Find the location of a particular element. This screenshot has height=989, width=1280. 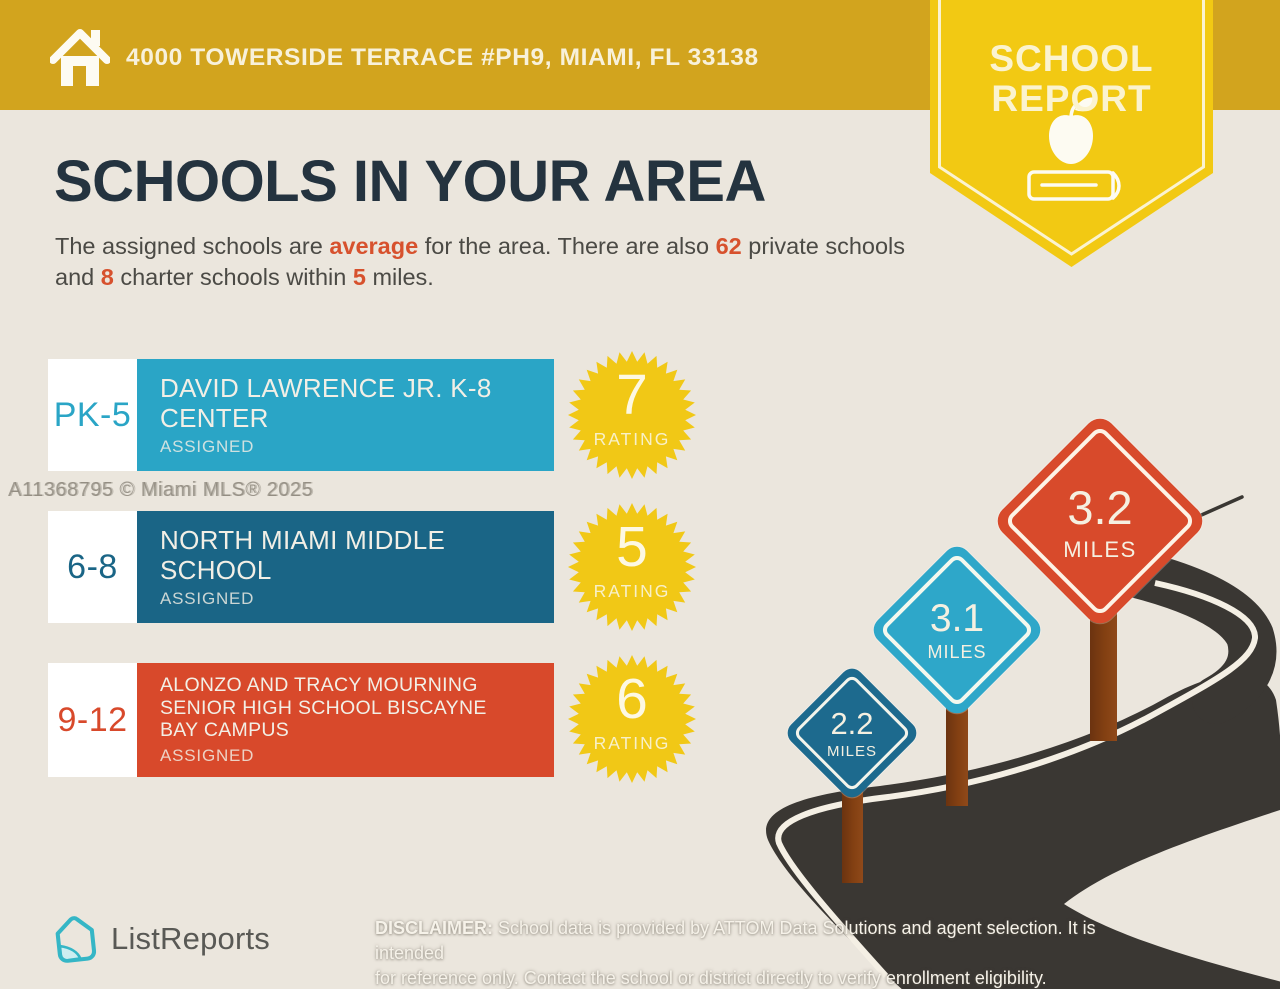

listreports-brand: ListReports is located at coordinates (161, 939).